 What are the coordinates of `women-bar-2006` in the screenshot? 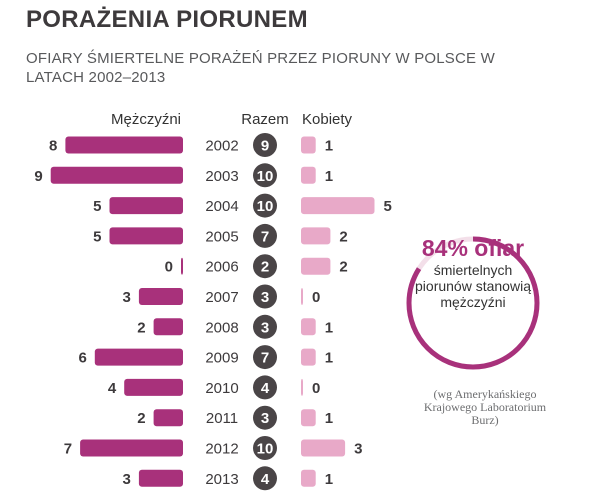 It's located at (316, 266).